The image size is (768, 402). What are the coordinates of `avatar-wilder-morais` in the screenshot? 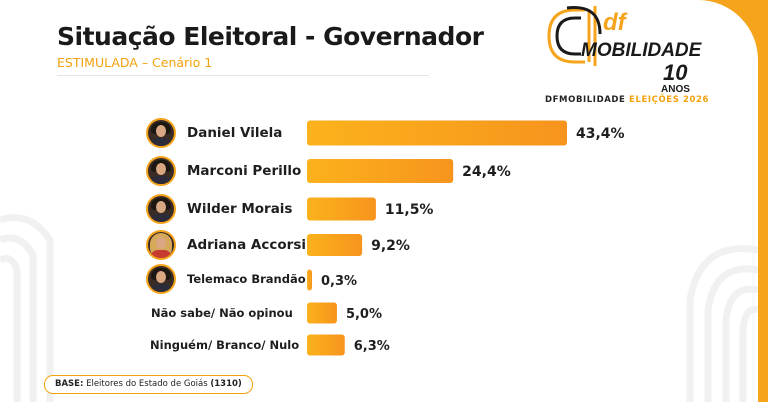 It's located at (161, 209).